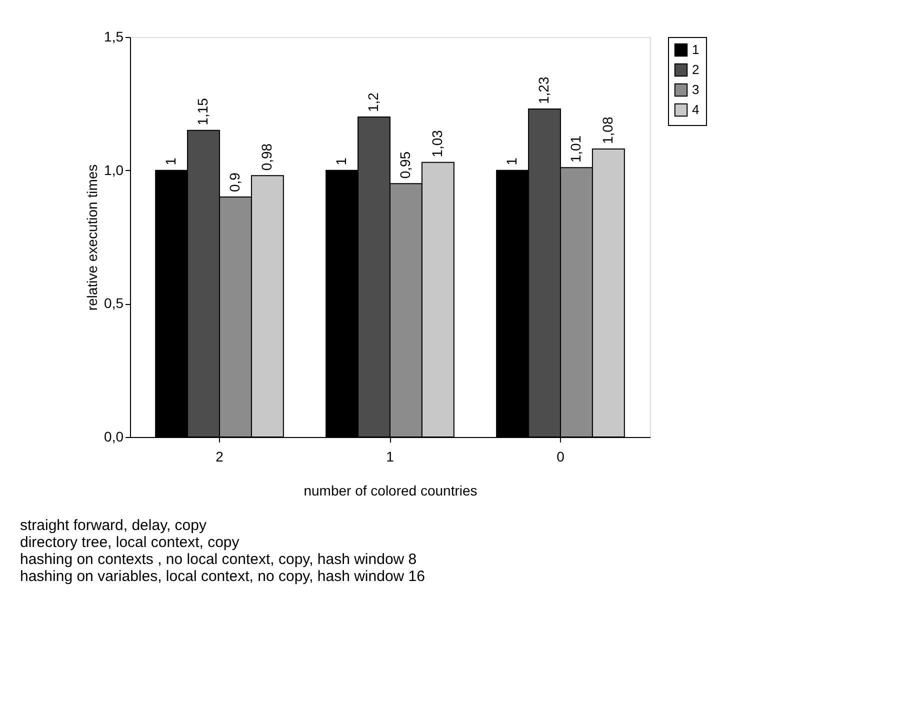 The height and width of the screenshot is (713, 904). What do you see at coordinates (696, 109) in the screenshot?
I see `legend-label: 4` at bounding box center [696, 109].